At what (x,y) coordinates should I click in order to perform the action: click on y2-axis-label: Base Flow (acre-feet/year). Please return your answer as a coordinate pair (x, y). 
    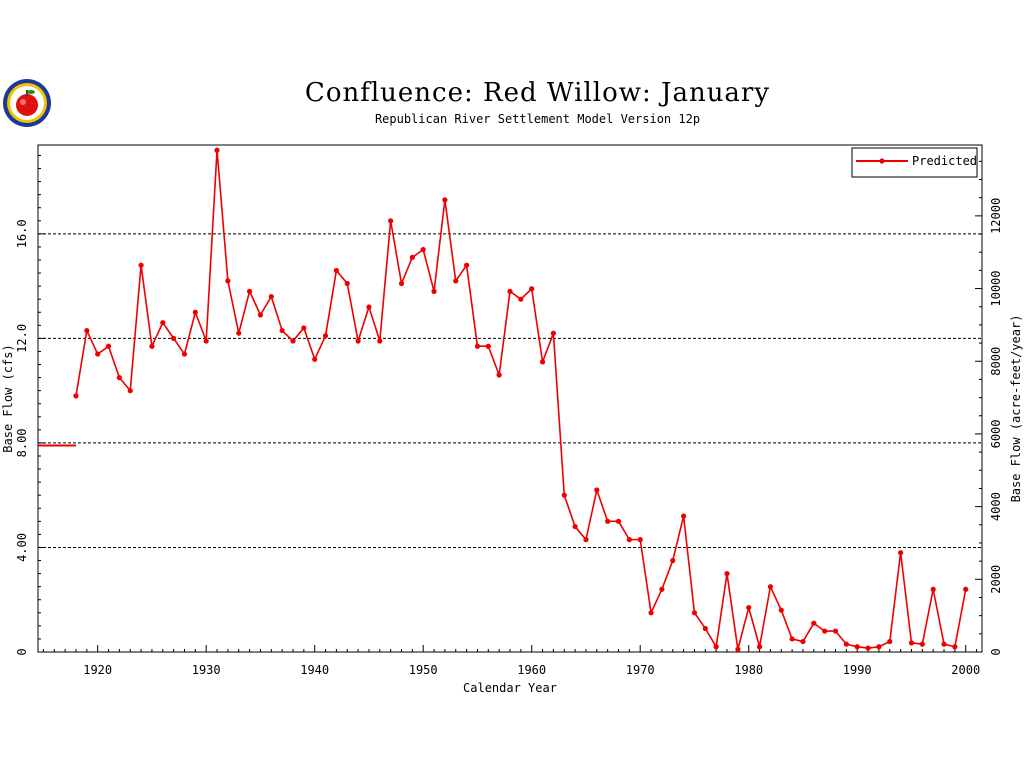
    Looking at the image, I should click on (1016, 409).